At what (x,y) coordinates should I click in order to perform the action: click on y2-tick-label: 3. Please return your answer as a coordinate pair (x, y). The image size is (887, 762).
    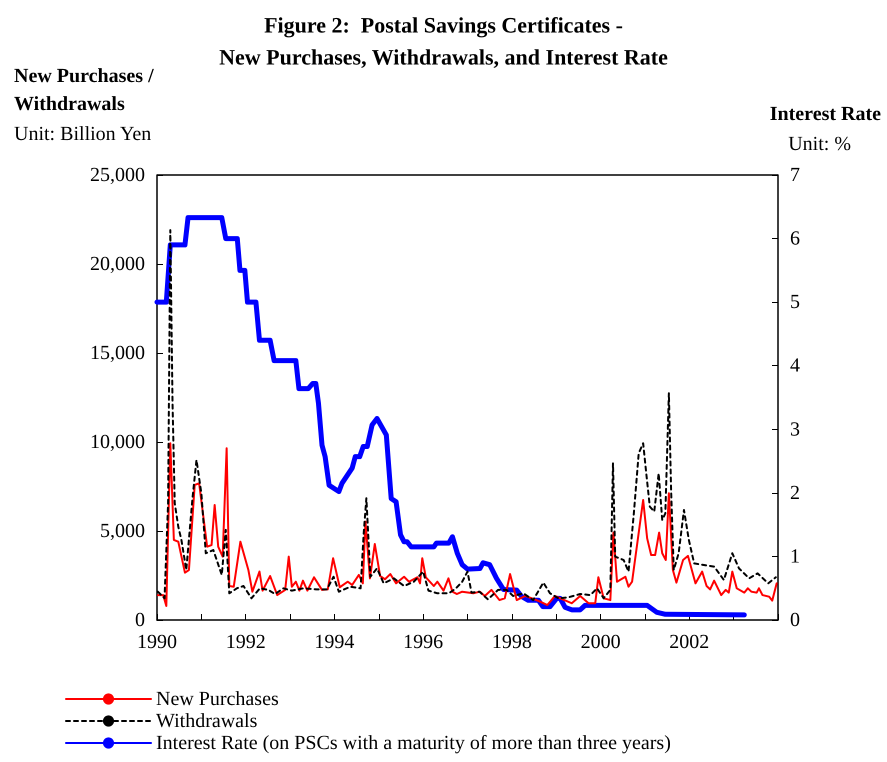
    Looking at the image, I should click on (795, 429).